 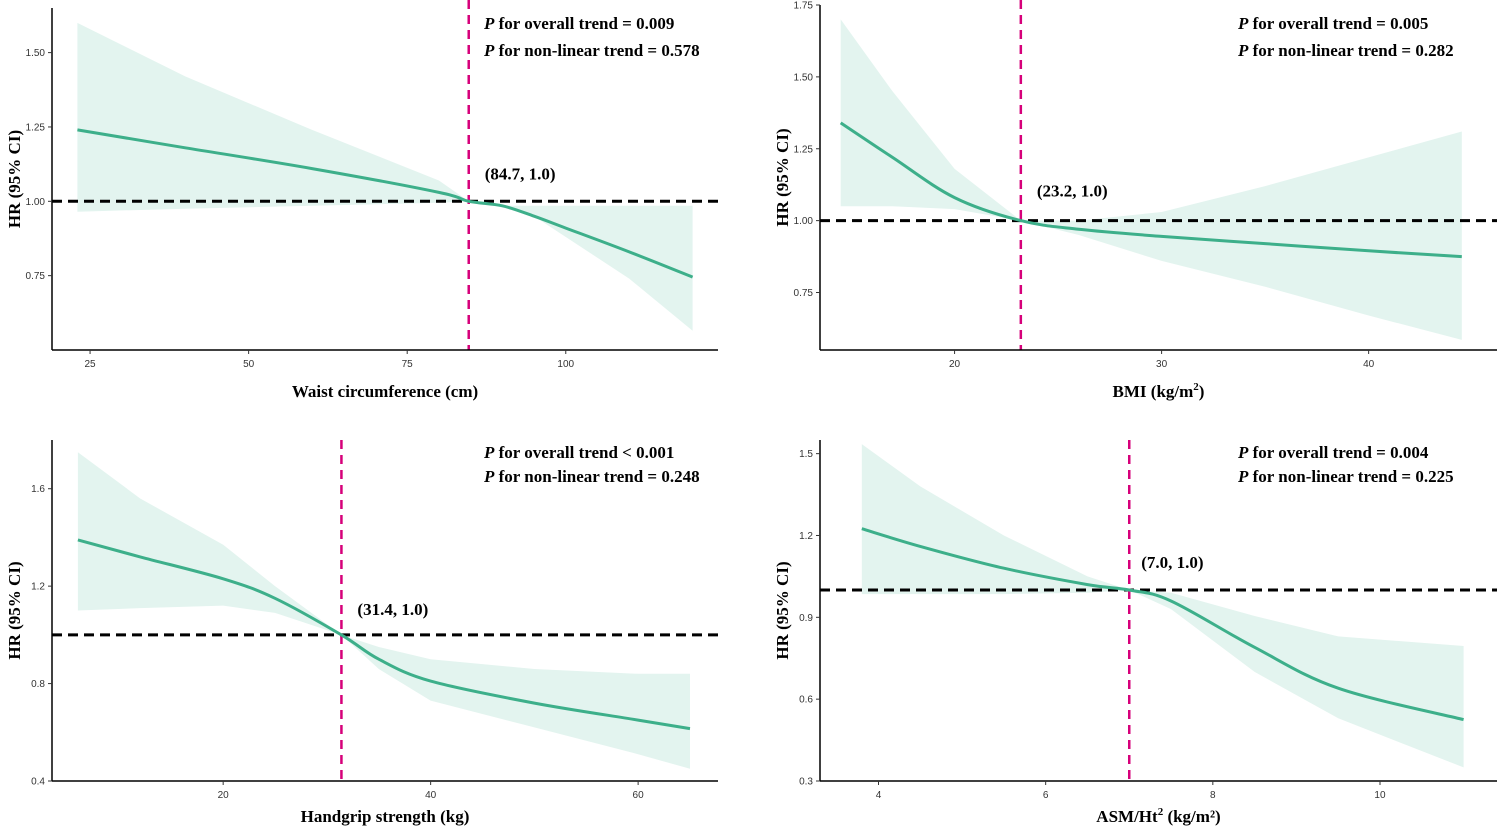 I want to click on p-nonlinear-trend: P for non-linear trend = 0.248, so click(x=591, y=476).